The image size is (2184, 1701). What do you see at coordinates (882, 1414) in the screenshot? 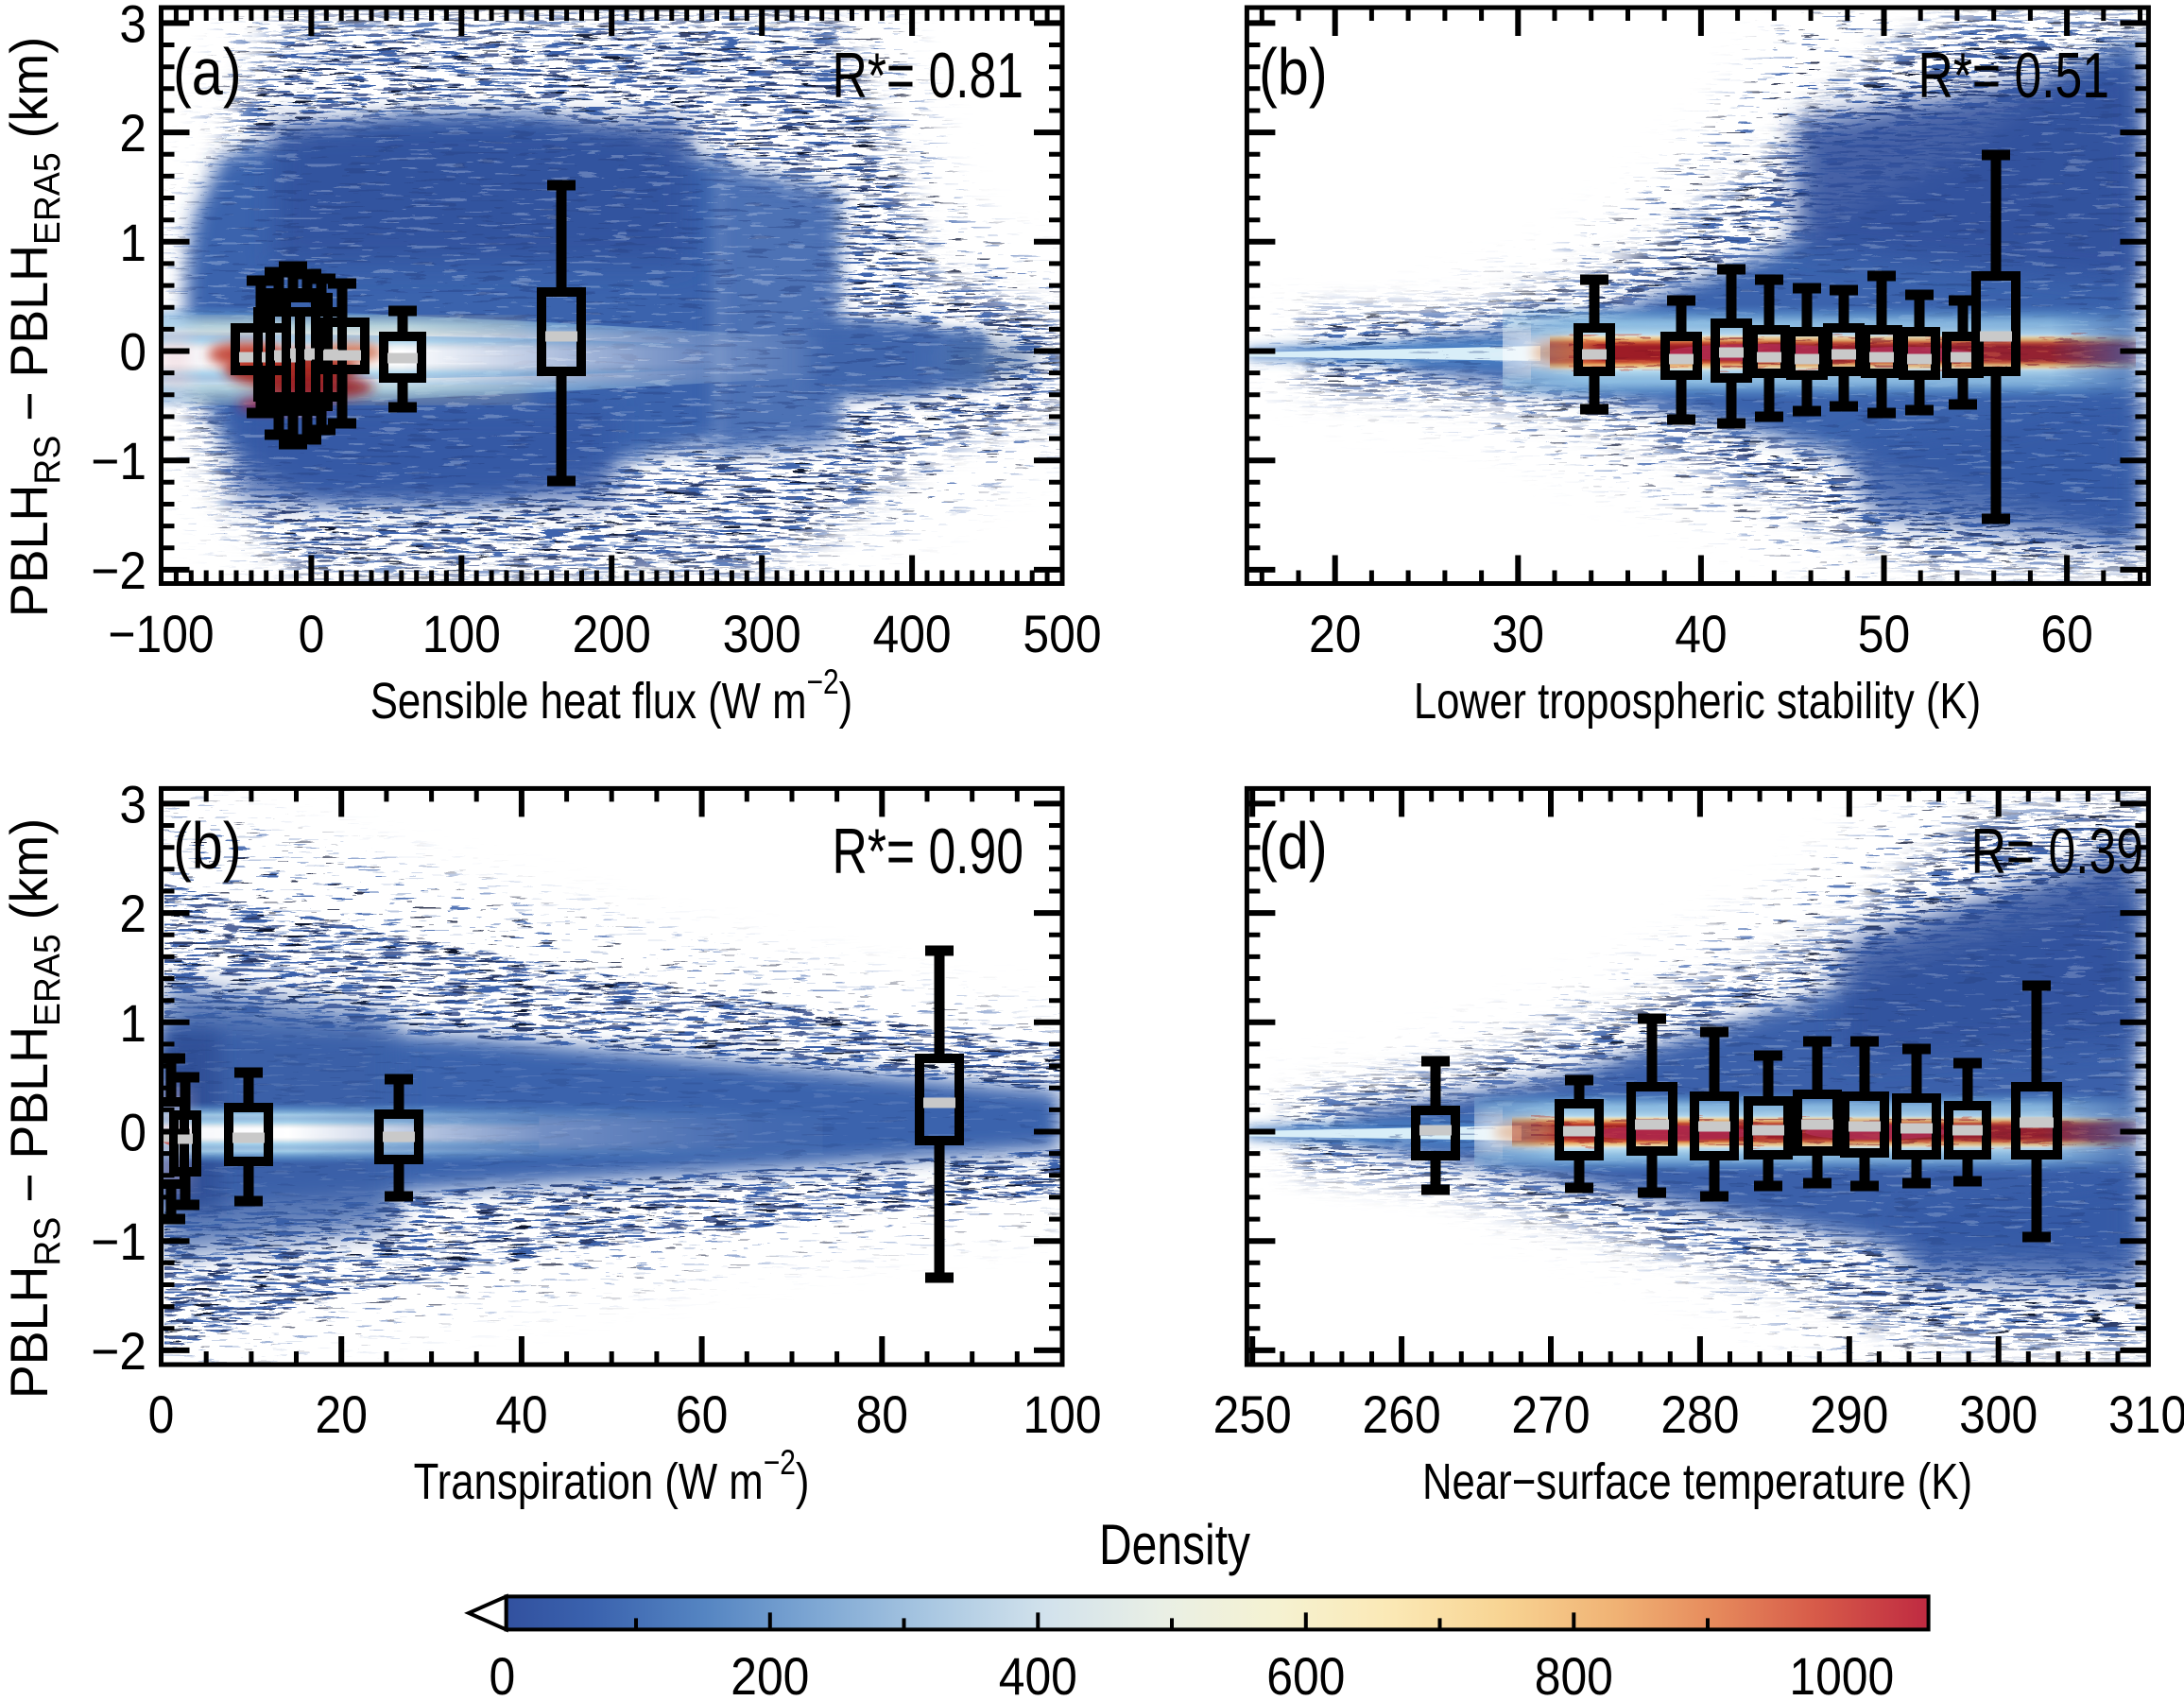
I see `svg-text: 80` at bounding box center [882, 1414].